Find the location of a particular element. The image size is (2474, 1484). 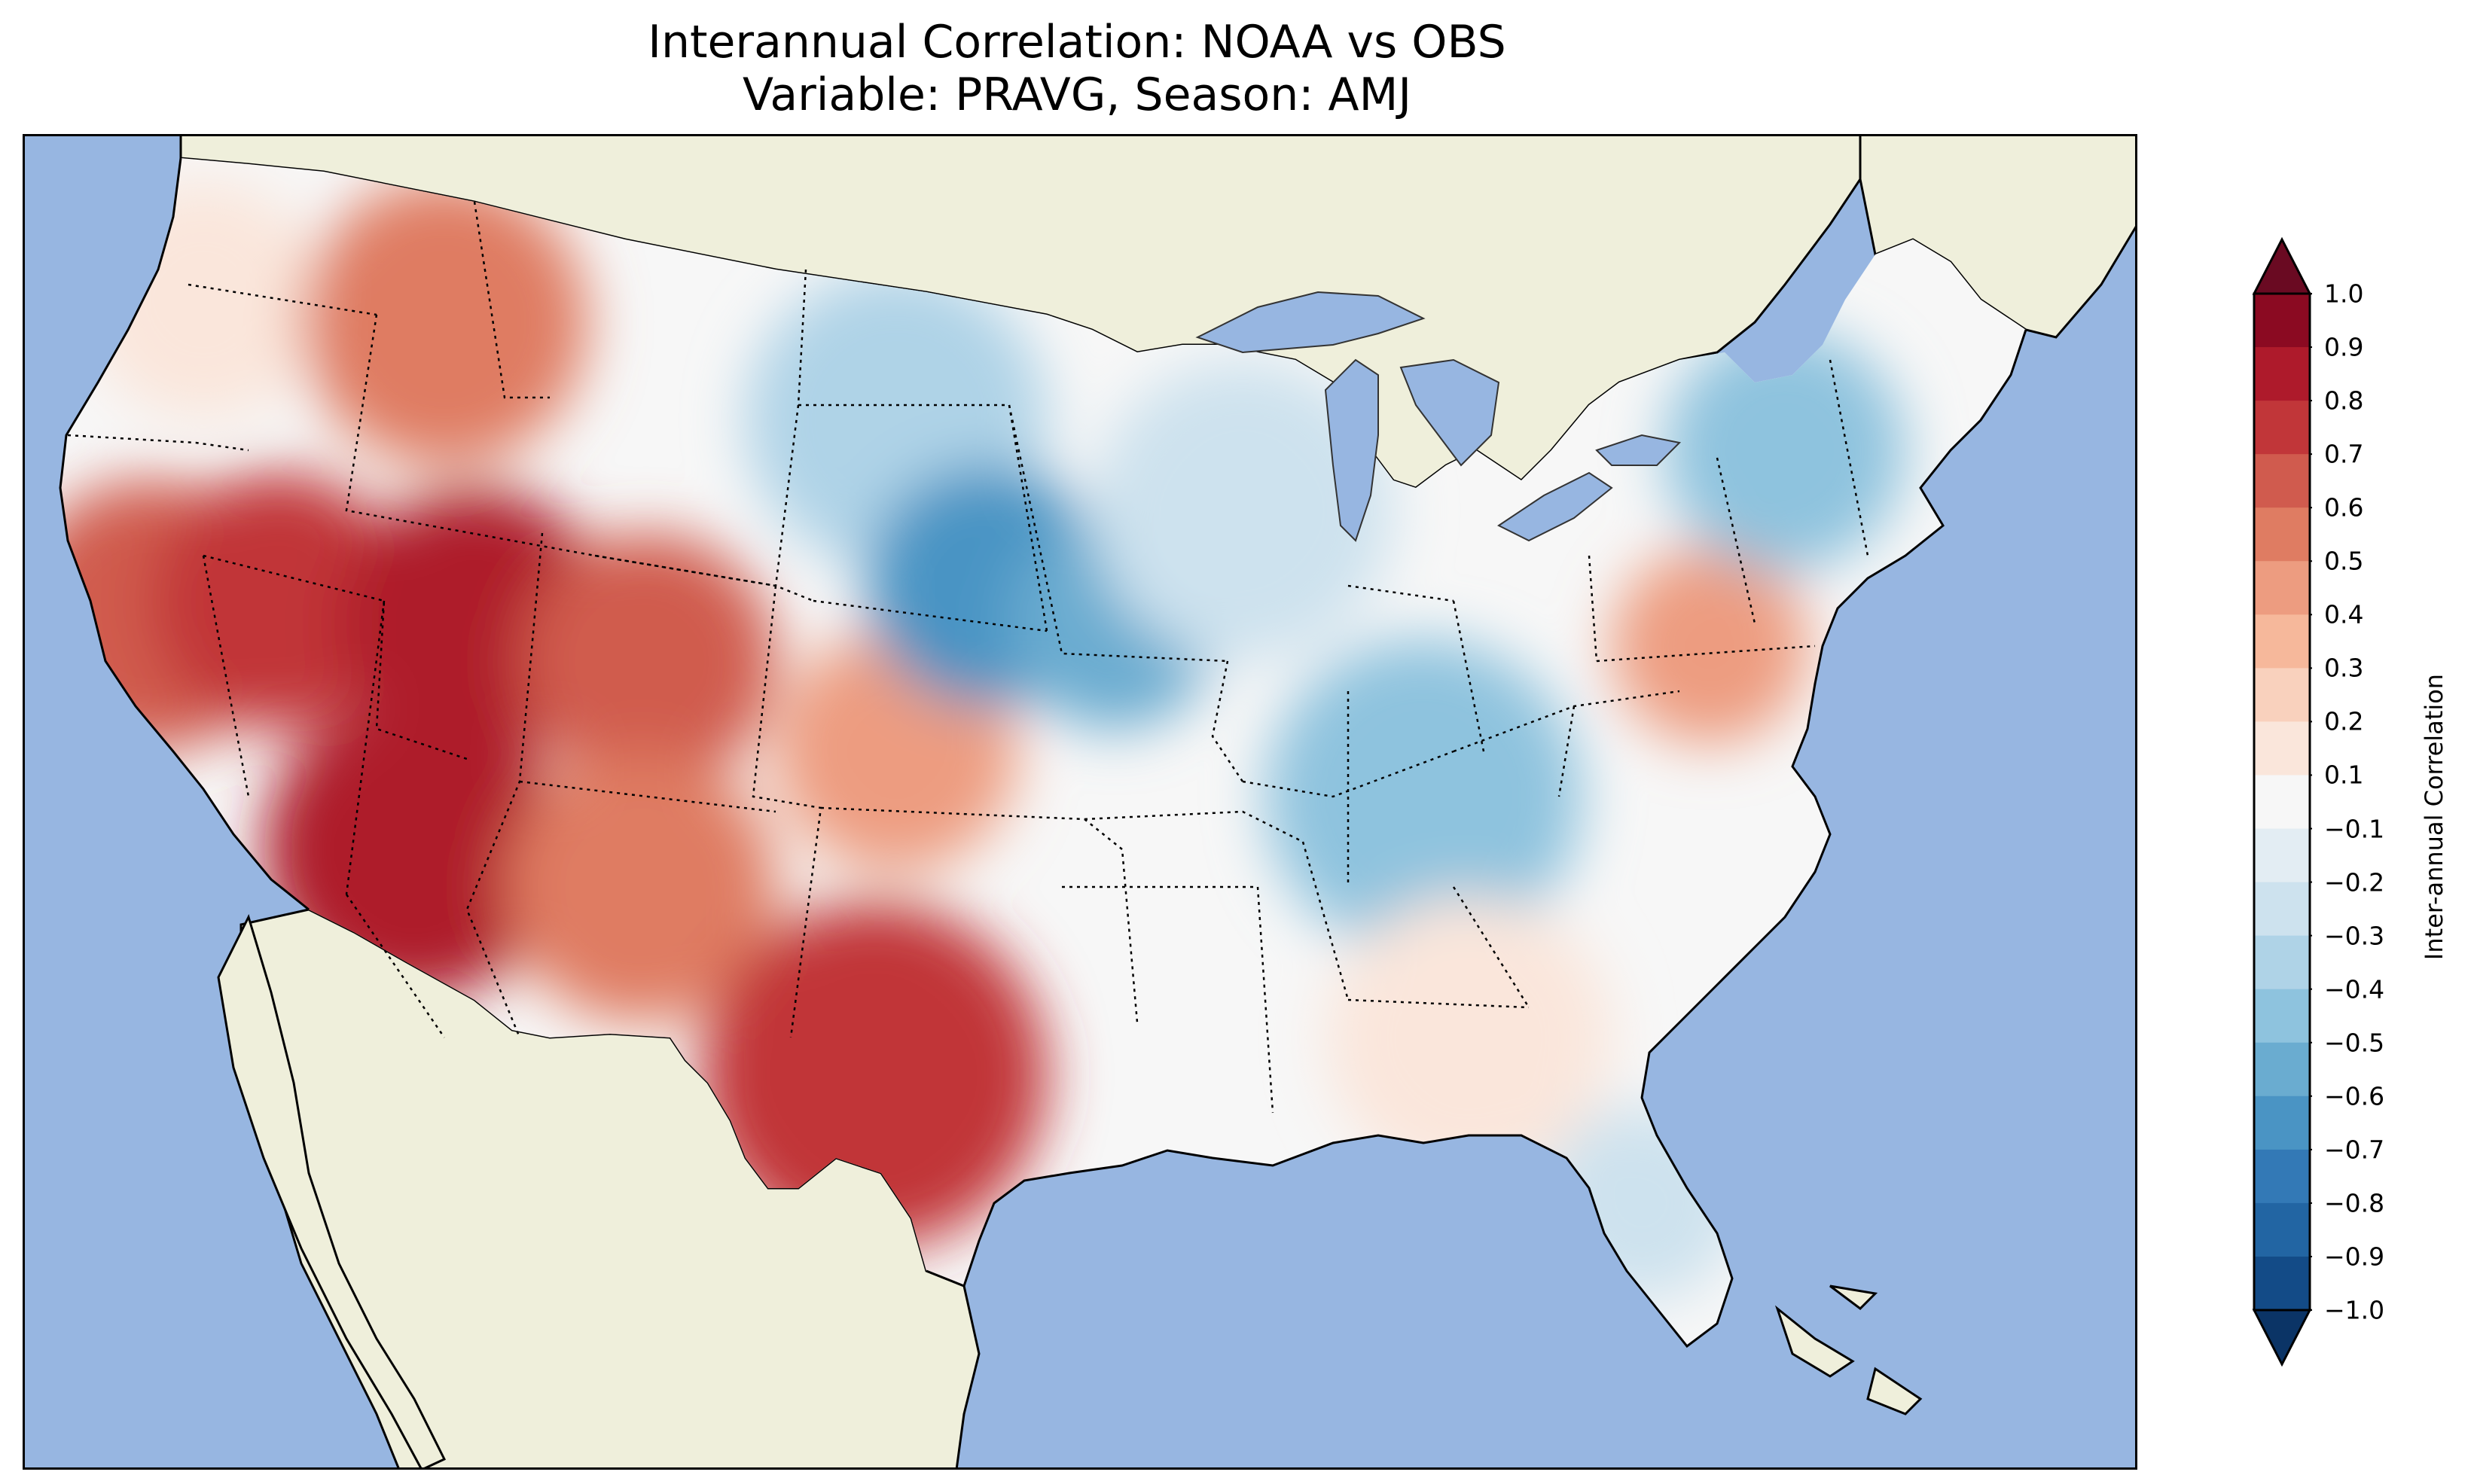

colorbar-tick-label: 0.8 is located at coordinates (2344, 400).